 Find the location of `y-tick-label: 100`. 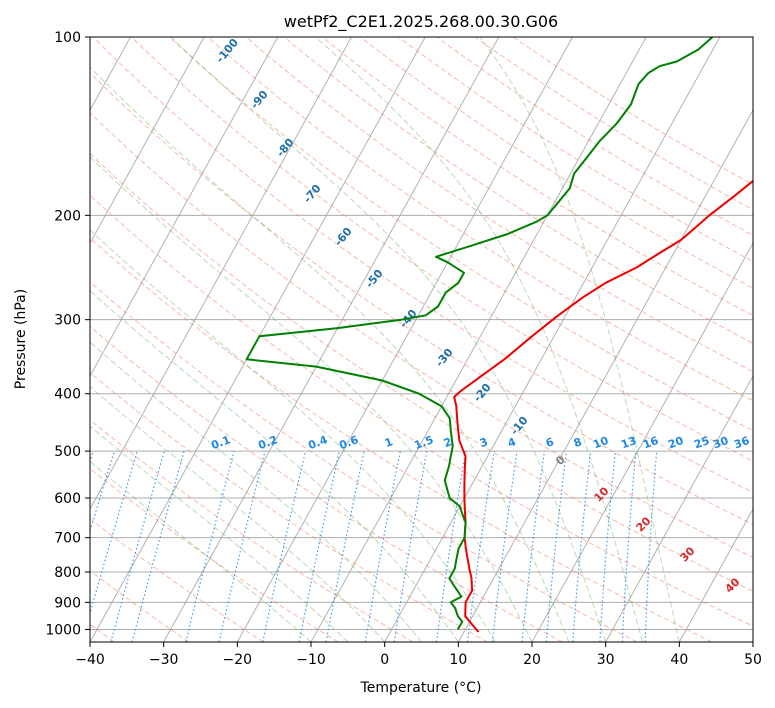

y-tick-label: 100 is located at coordinates (67, 38).